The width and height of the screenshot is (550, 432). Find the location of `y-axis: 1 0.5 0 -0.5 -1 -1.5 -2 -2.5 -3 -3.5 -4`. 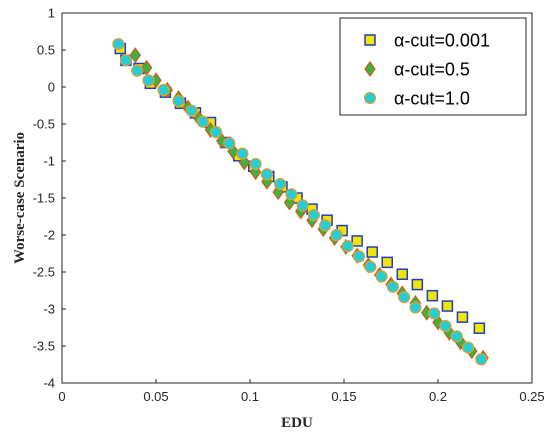

y-axis: 1 0.5 0 -0.5 -1 -1.5 -2 -2.5 -3 -3.5 -4 is located at coordinates (49, 198).